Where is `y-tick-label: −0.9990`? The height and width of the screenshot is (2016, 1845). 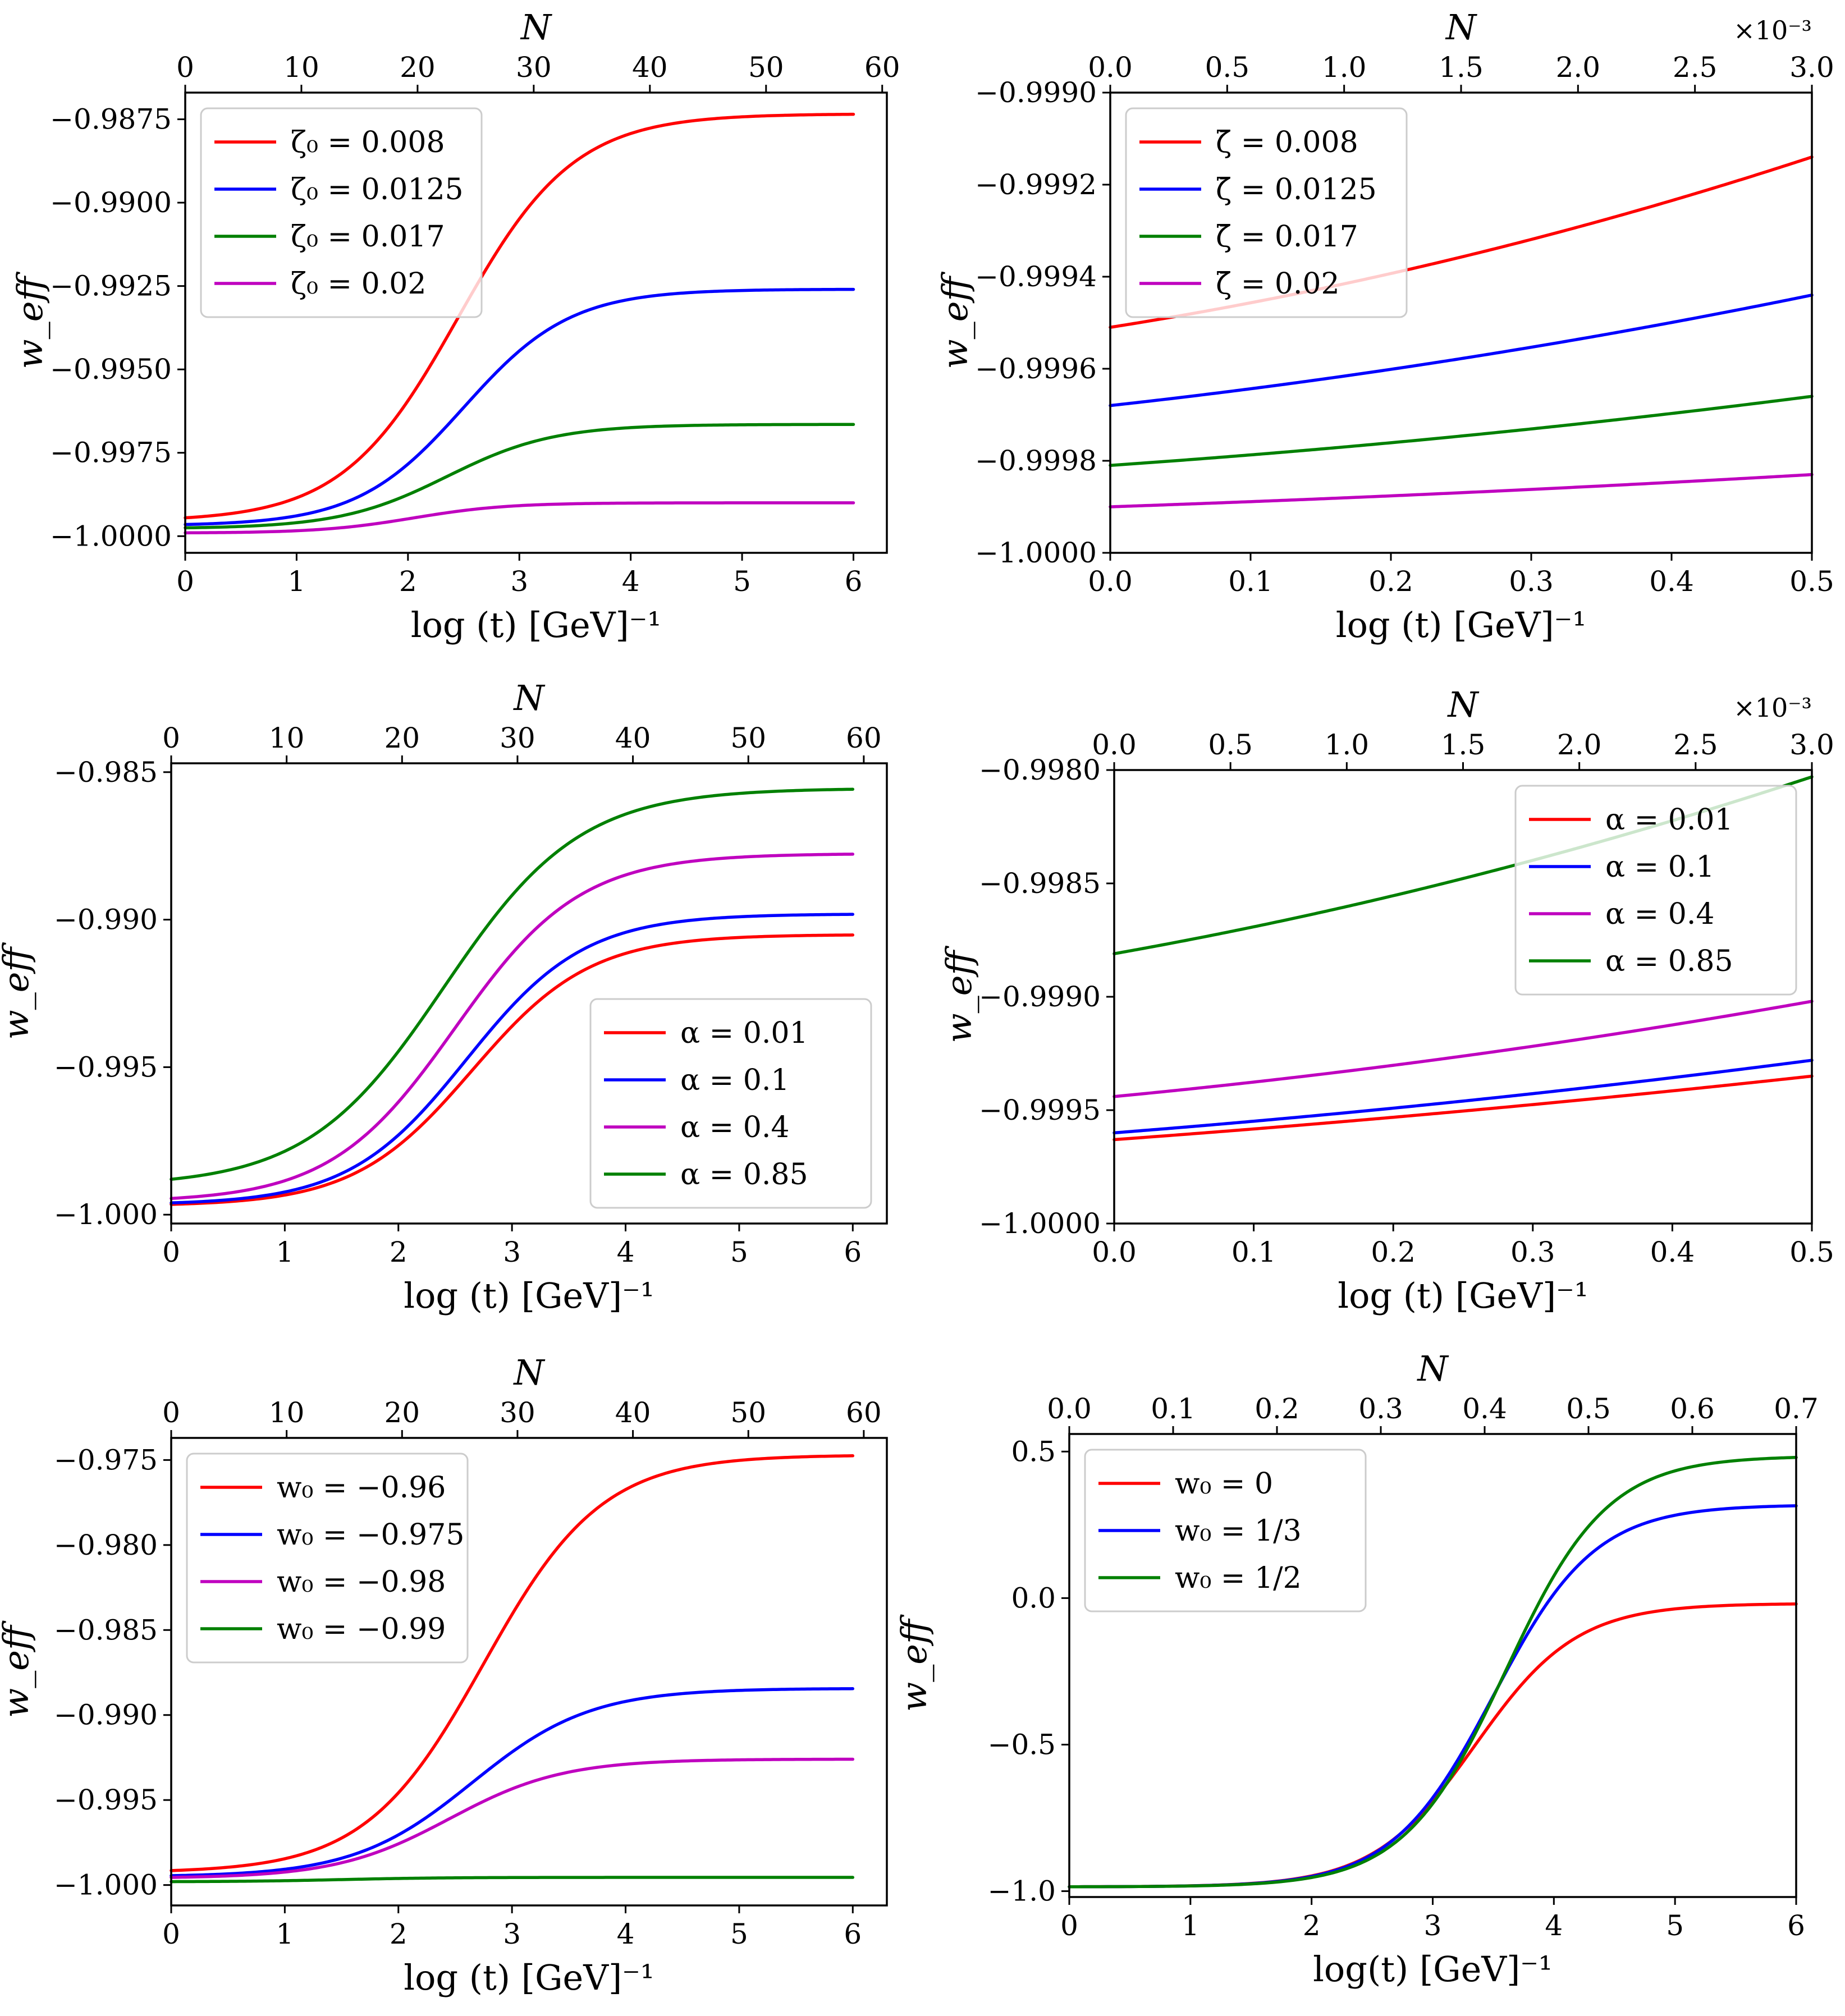
y-tick-label: −0.9990 is located at coordinates (1040, 997).